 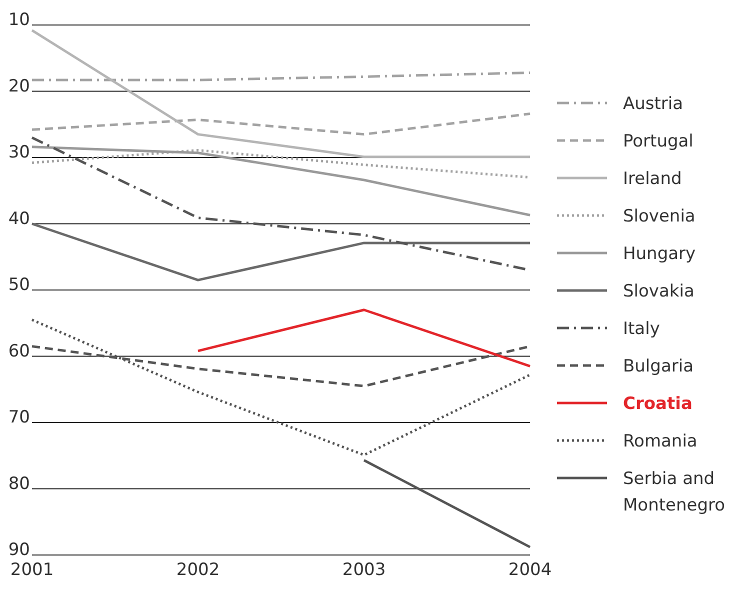 I want to click on y-tick-label: 70, so click(x=19, y=418).